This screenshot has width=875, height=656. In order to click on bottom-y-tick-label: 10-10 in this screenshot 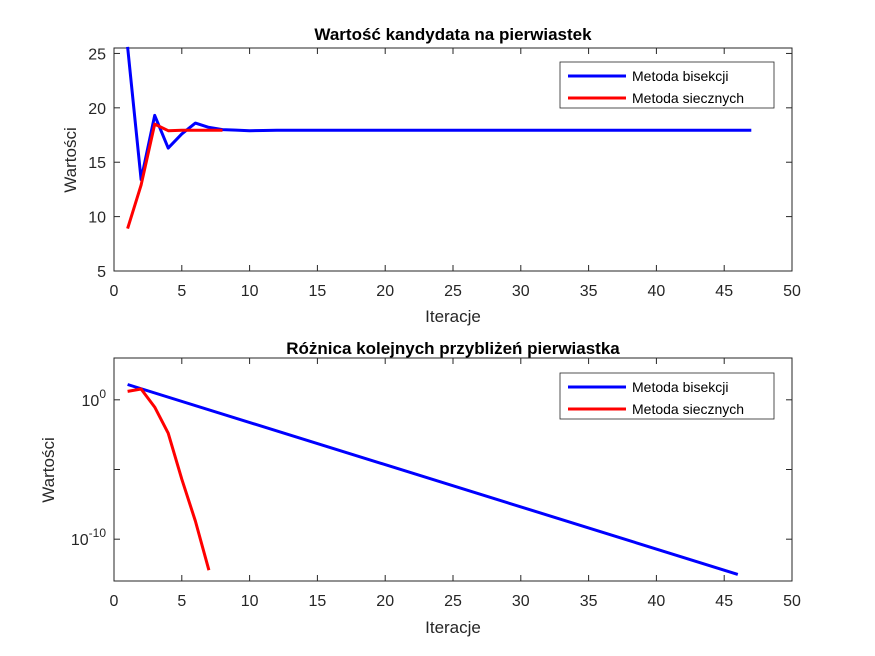, I will do `click(88, 537)`.